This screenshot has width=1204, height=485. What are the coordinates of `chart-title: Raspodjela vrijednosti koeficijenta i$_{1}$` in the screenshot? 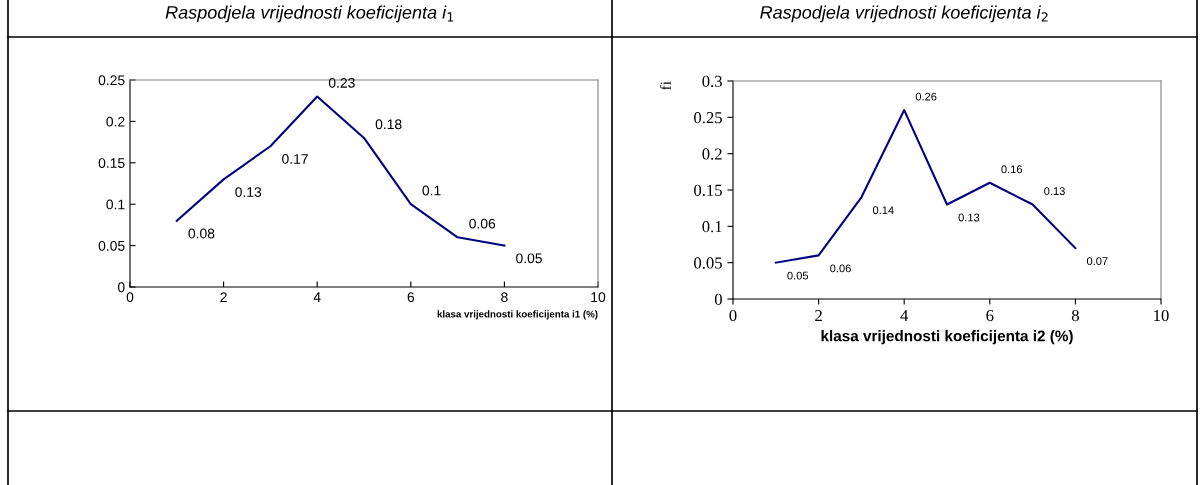 It's located at (309, 14).